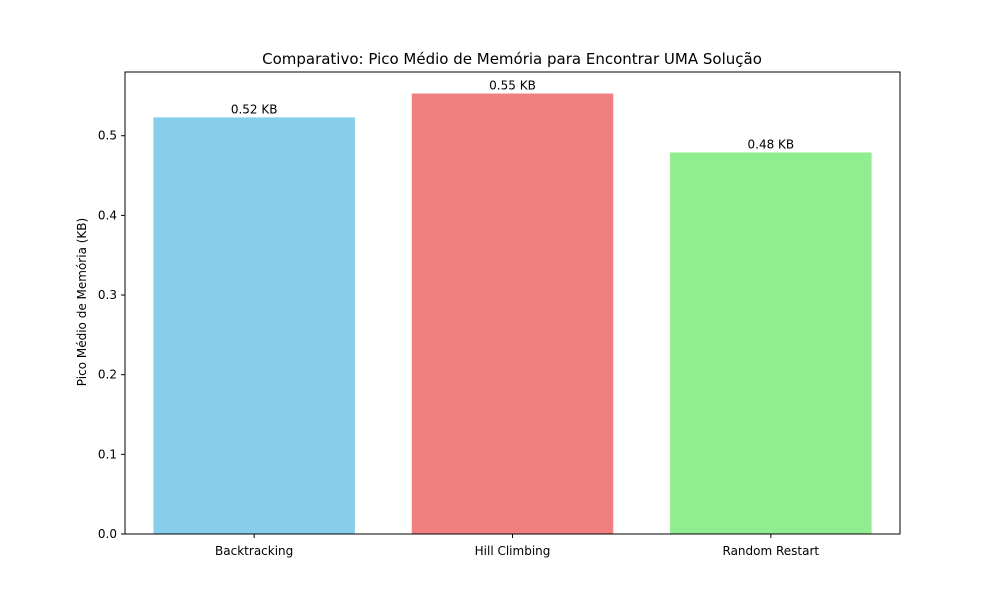 This screenshot has width=1000, height=600. What do you see at coordinates (107, 534) in the screenshot?
I see `y-tick-label: 0.0` at bounding box center [107, 534].